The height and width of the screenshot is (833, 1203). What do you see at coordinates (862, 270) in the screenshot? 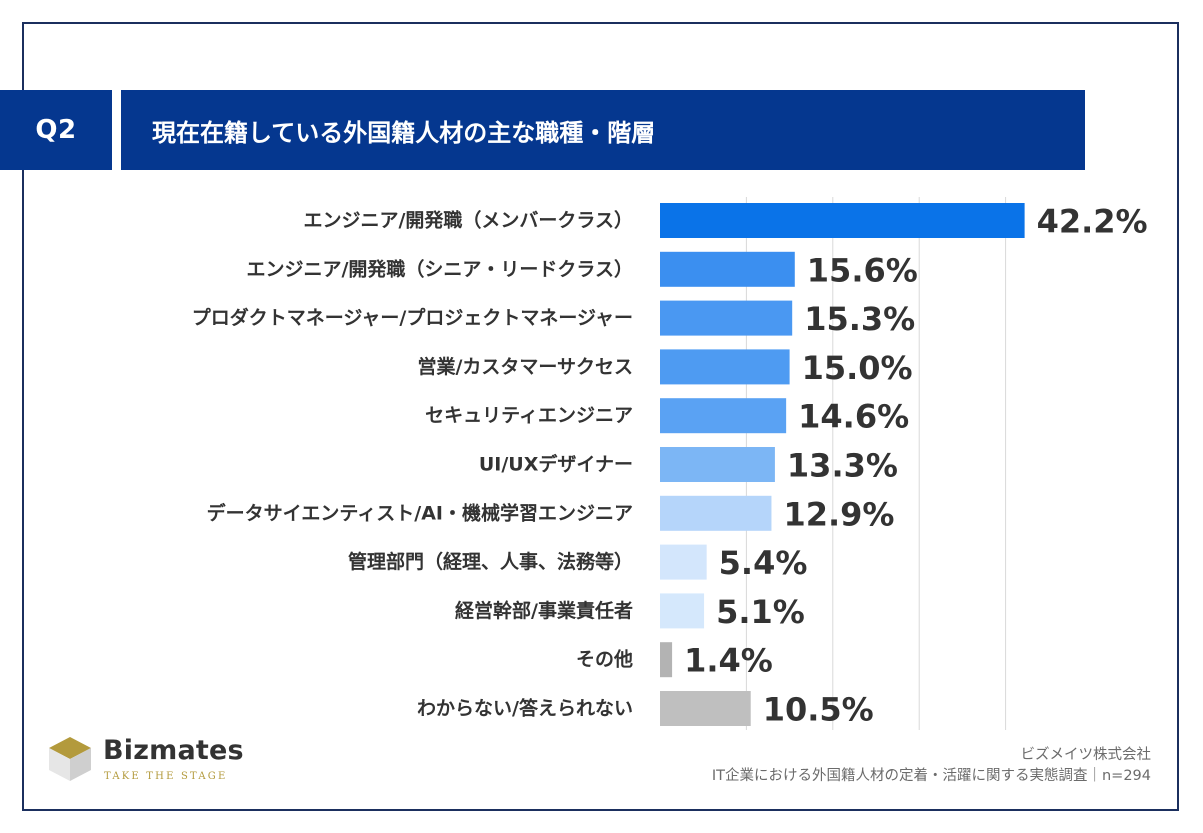
I see `value-label: 15.6%` at bounding box center [862, 270].